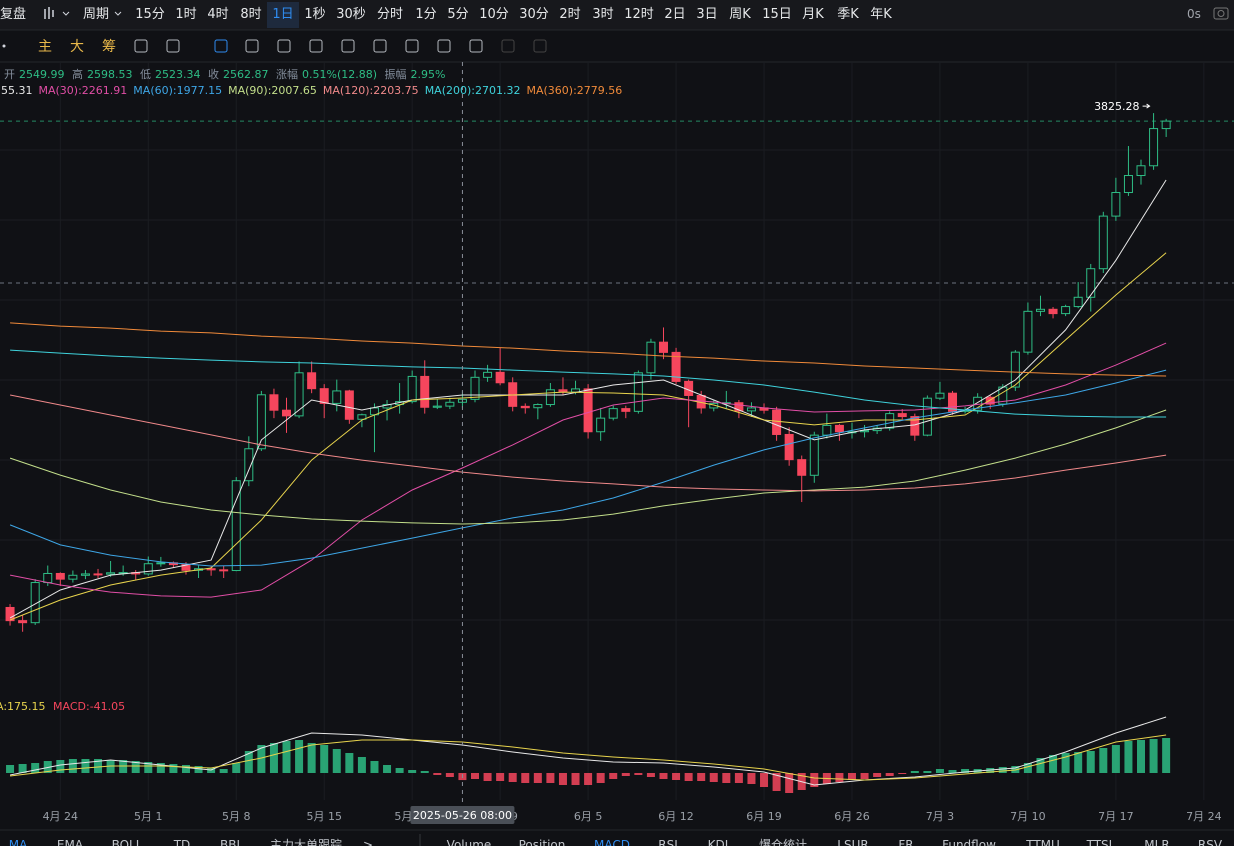 The height and width of the screenshot is (846, 1234). I want to click on indicator-tab: BBI, so click(230, 842).